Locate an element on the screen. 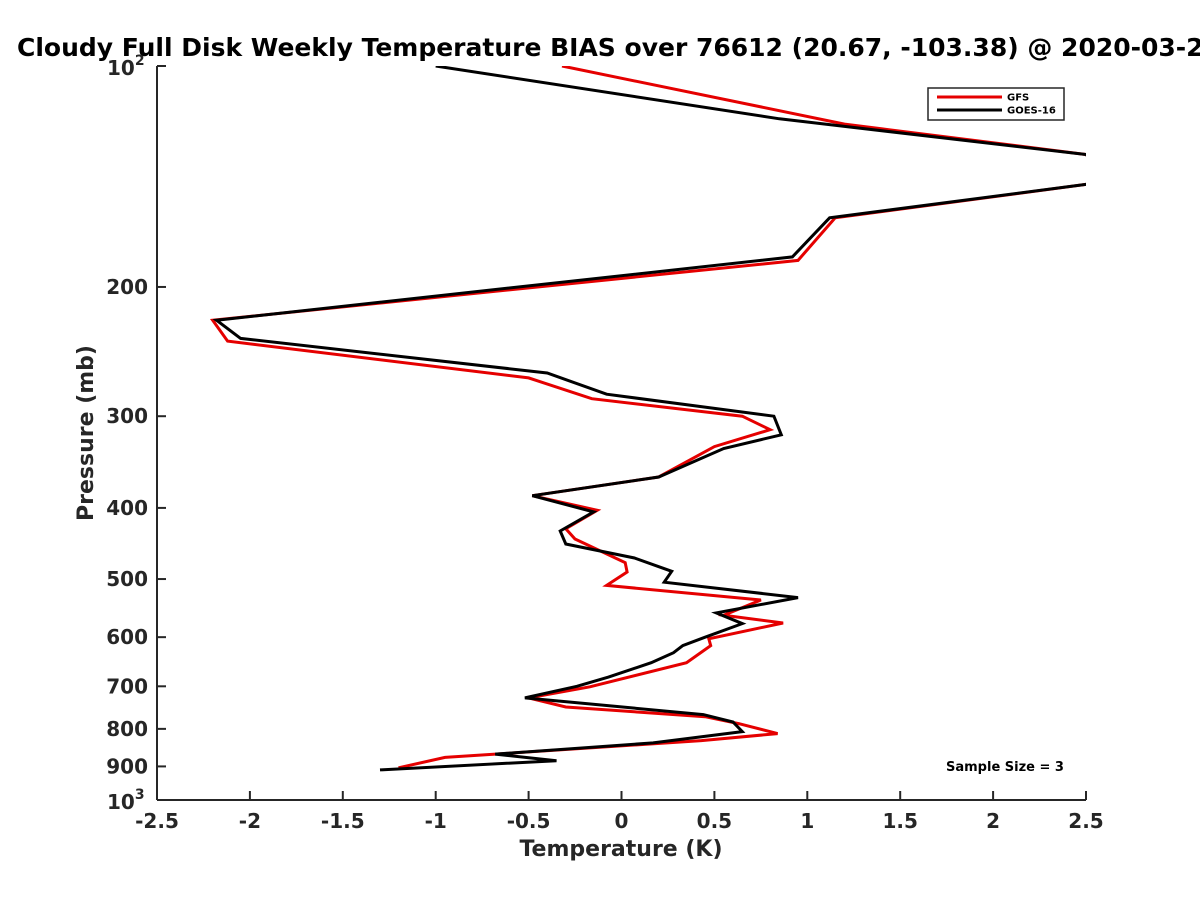 The height and width of the screenshot is (900, 1200). legend: GFS GOES-16 is located at coordinates (996, 104).